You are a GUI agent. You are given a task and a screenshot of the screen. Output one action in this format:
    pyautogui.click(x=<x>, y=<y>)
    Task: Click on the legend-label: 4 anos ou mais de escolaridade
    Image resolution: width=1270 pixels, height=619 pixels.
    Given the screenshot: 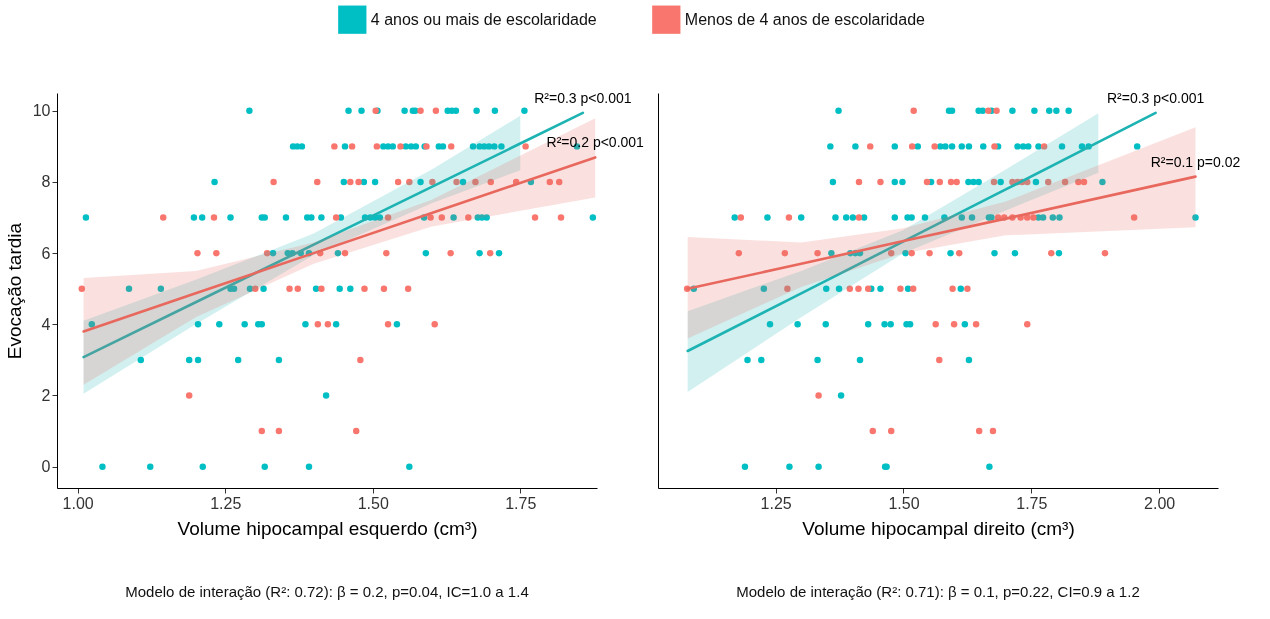 What is the action you would take?
    pyautogui.click(x=483, y=19)
    